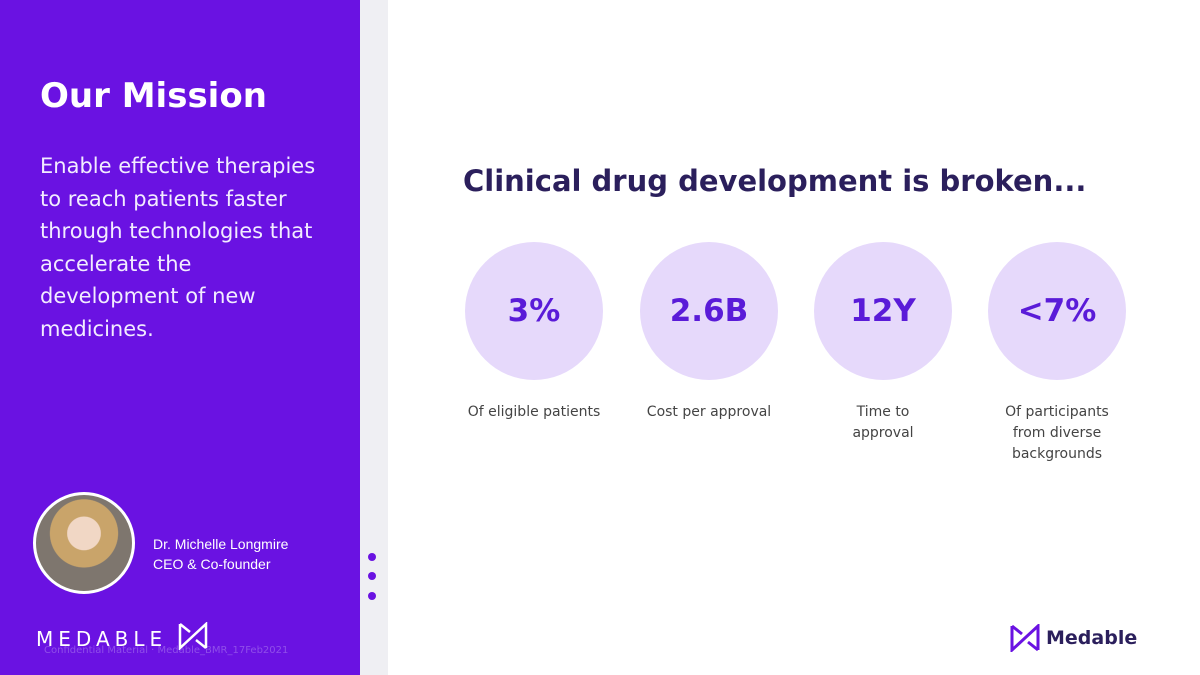  Describe the element at coordinates (709, 412) in the screenshot. I see `stat-label: Cost per approval` at that location.